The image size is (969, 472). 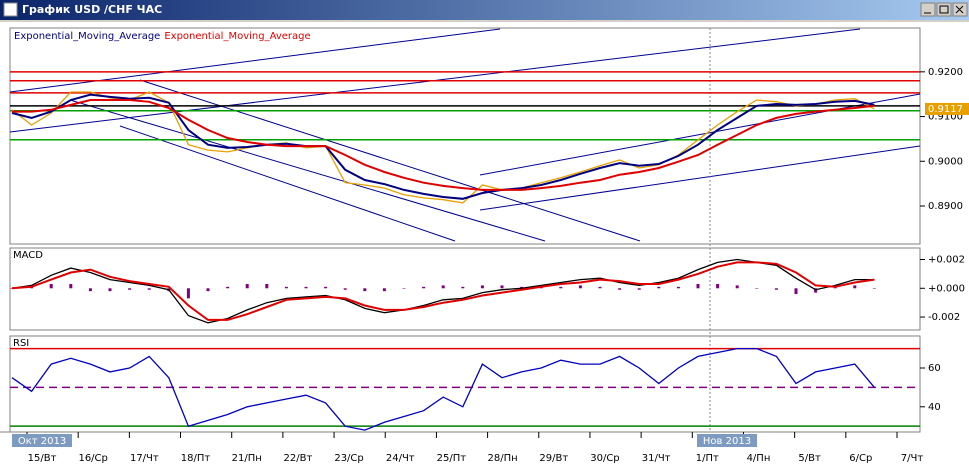 I want to click on panel-title: RSI, so click(x=21, y=343).